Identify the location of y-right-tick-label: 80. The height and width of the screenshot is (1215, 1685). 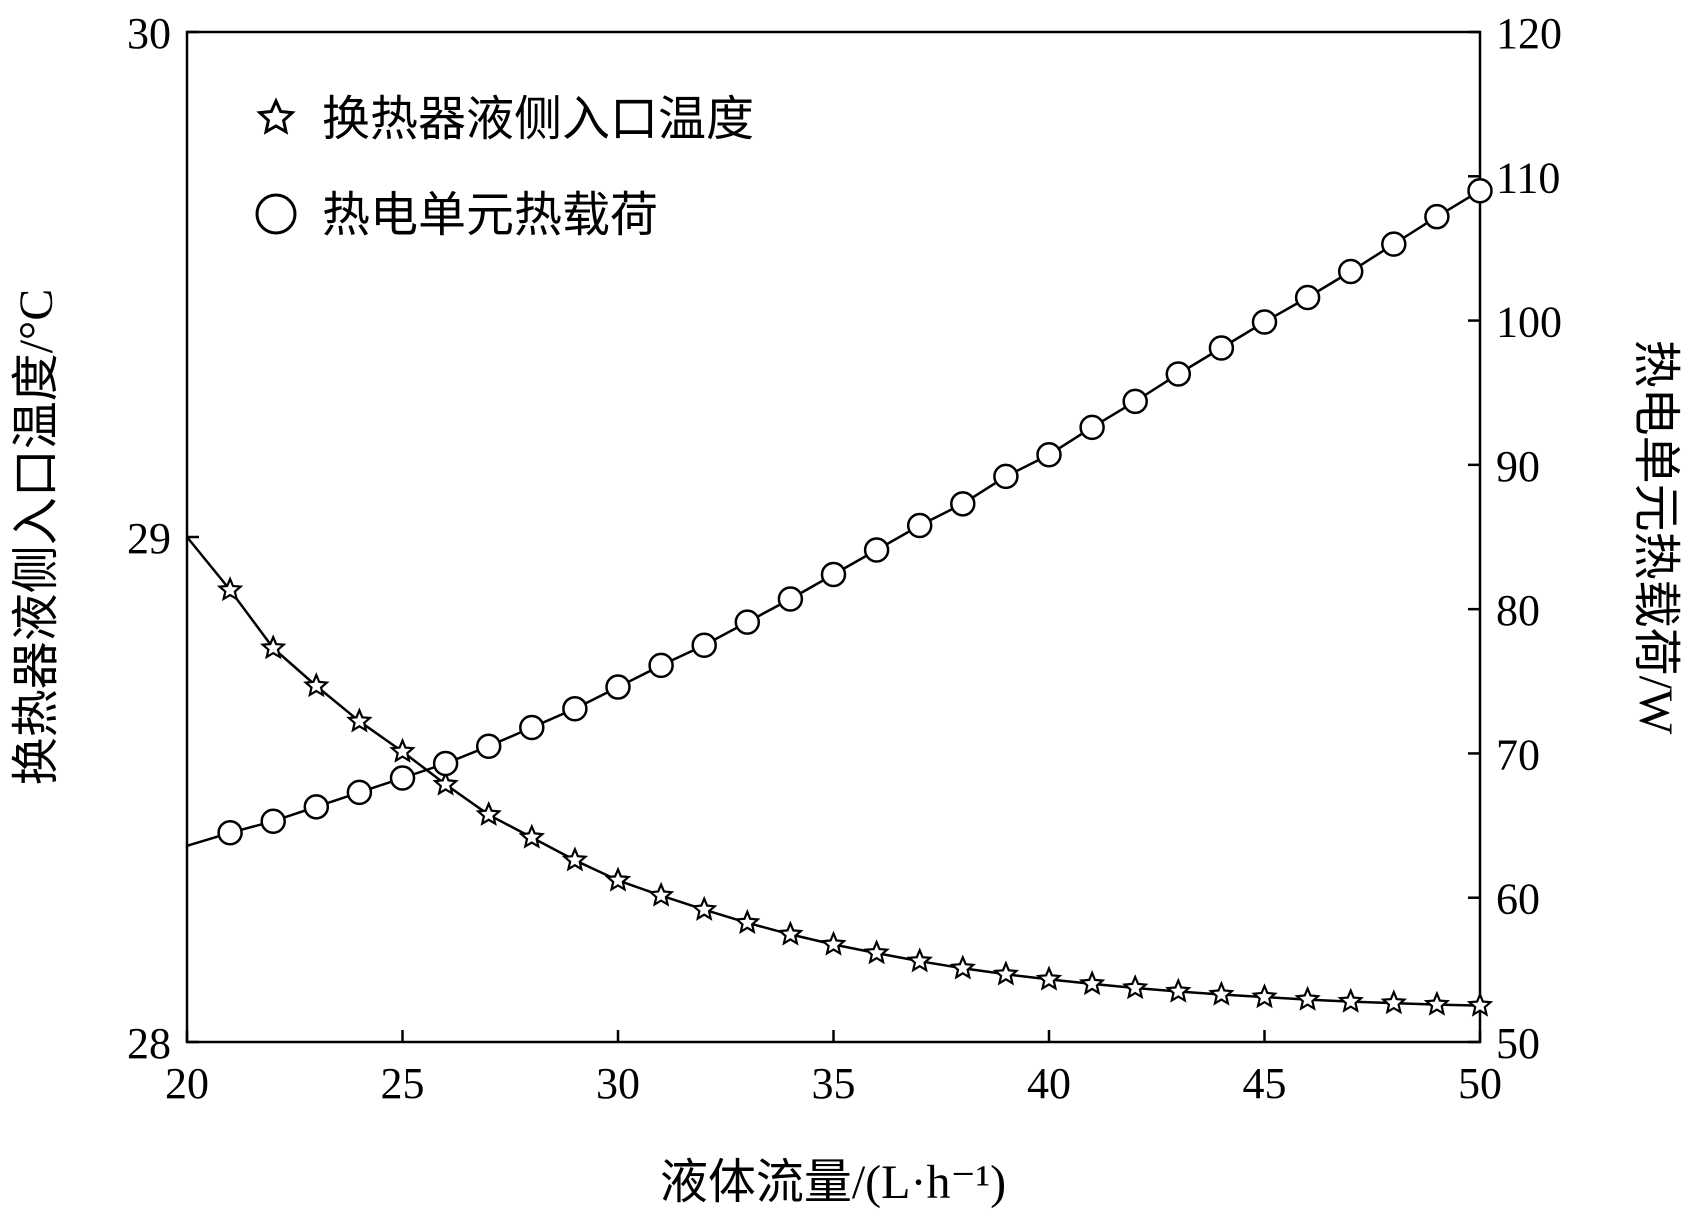
(1518, 610).